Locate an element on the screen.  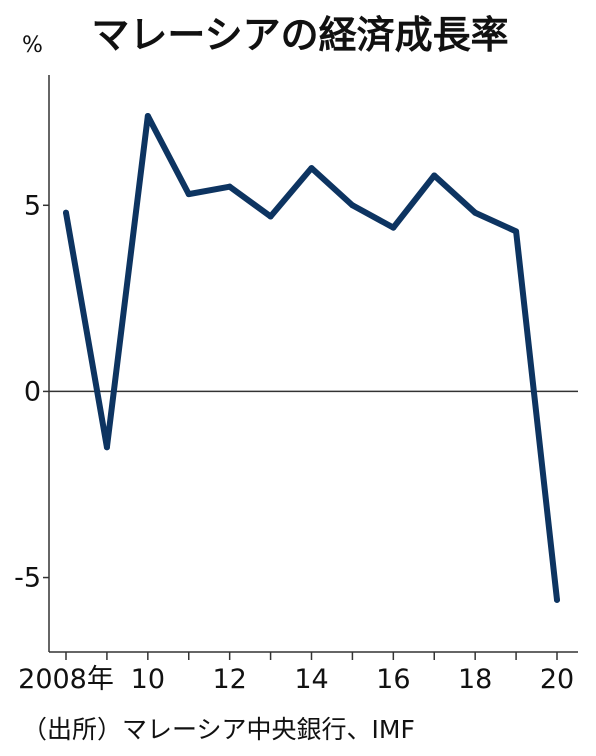
x-tick-label: 10 is located at coordinates (148, 679).